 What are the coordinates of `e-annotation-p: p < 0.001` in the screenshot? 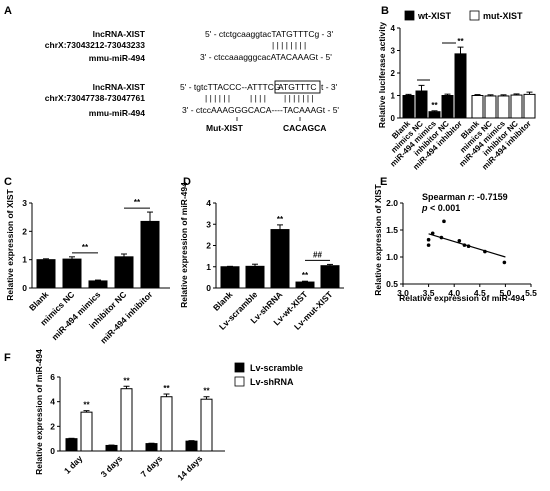 It's located at (440, 208).